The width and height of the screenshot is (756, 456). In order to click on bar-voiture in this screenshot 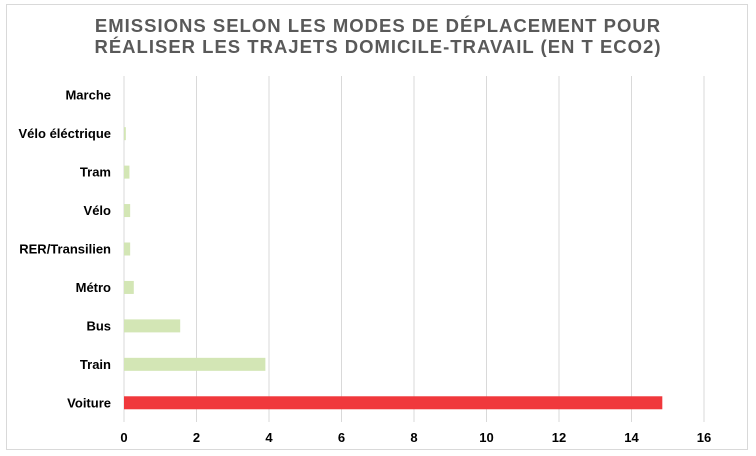, I will do `click(393, 403)`.